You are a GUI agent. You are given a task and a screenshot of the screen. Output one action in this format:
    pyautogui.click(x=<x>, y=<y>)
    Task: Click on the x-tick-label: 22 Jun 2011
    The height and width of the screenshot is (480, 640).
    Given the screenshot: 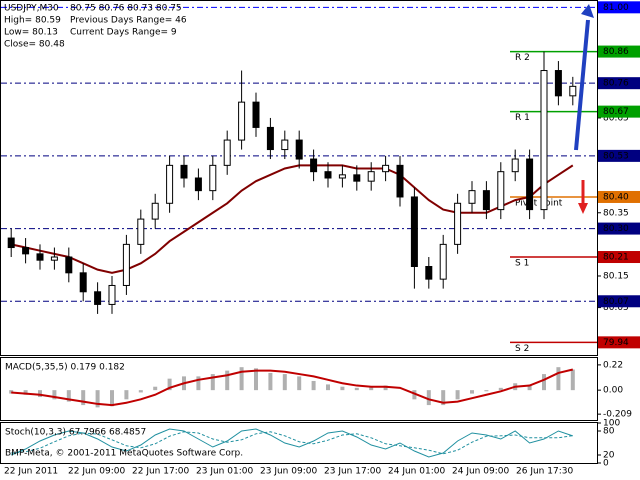 What is the action you would take?
    pyautogui.click(x=31, y=472)
    